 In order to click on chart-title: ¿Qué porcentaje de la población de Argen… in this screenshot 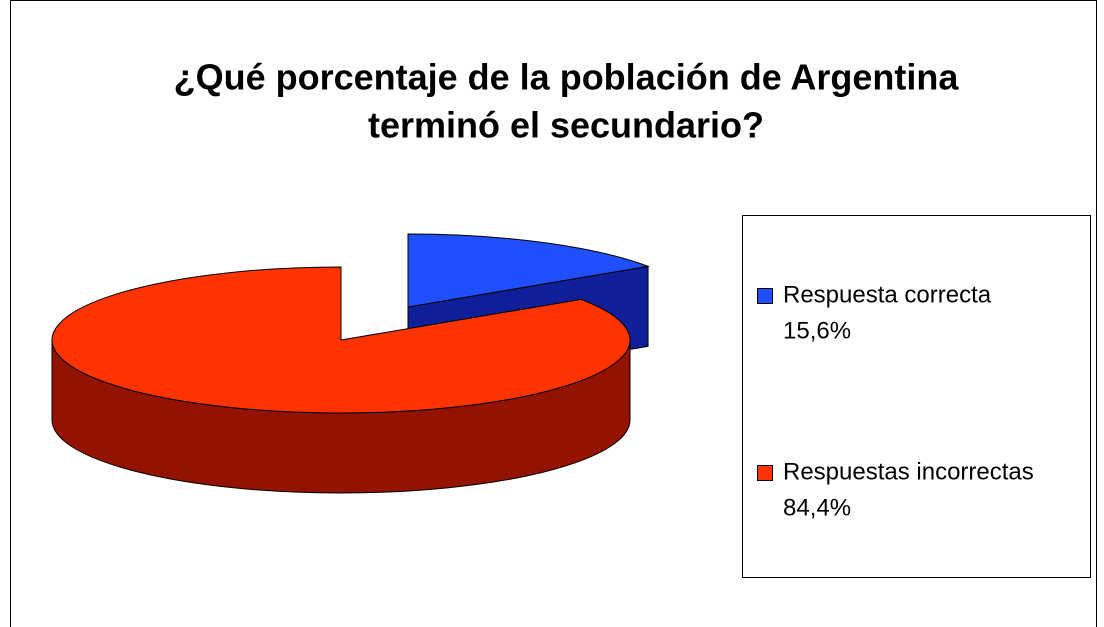, I will do `click(567, 77)`.